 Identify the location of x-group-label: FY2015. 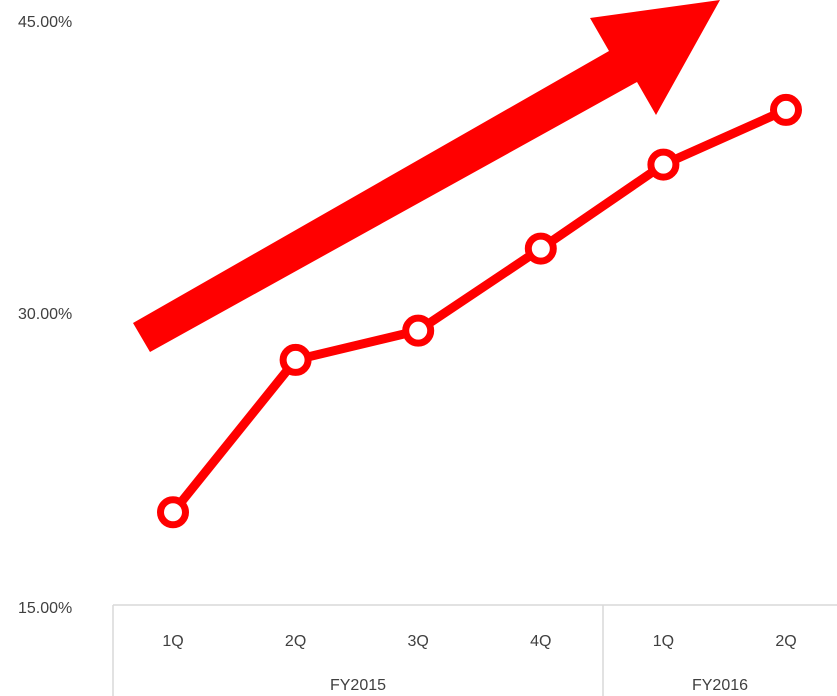
(358, 685).